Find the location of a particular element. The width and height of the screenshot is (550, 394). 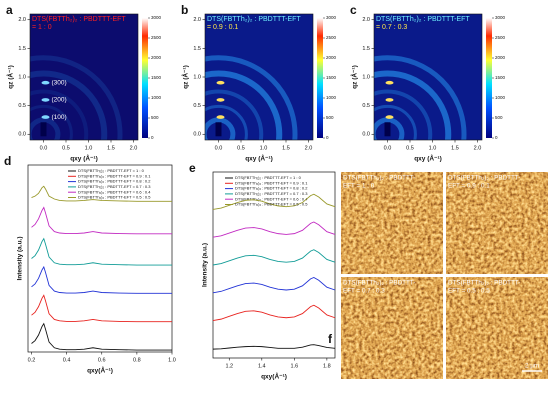

x-tick-label: 1.6 is located at coordinates (295, 366).